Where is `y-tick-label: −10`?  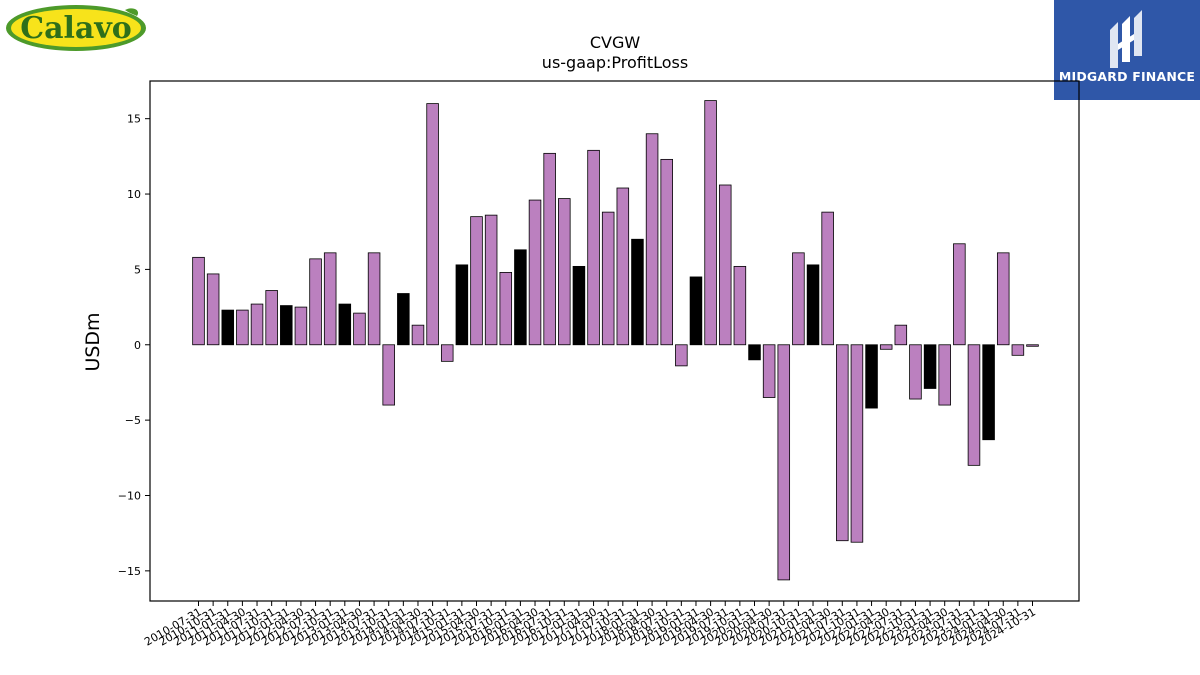 y-tick-label: −10 is located at coordinates (129, 495).